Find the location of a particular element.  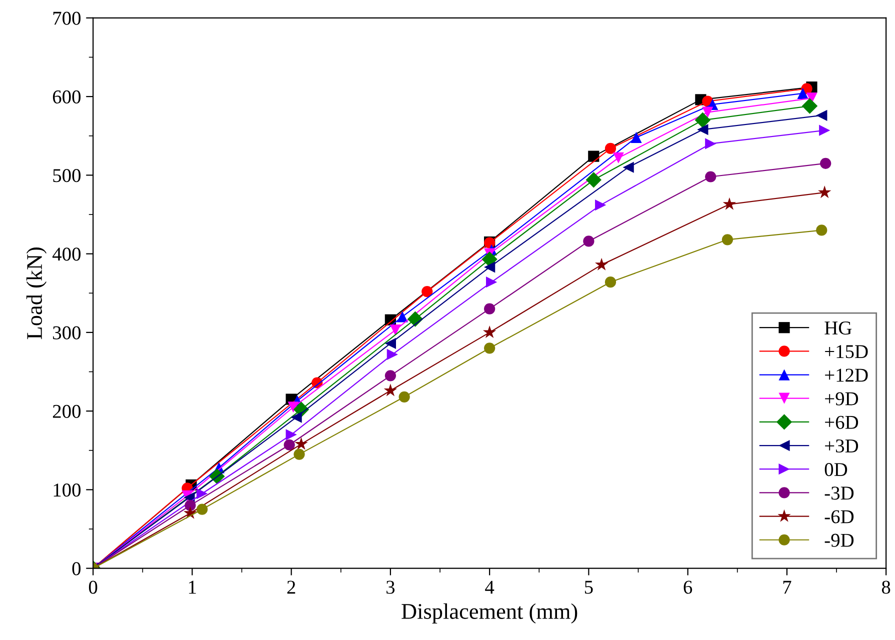

x-tick-label: 0 is located at coordinates (93, 587).